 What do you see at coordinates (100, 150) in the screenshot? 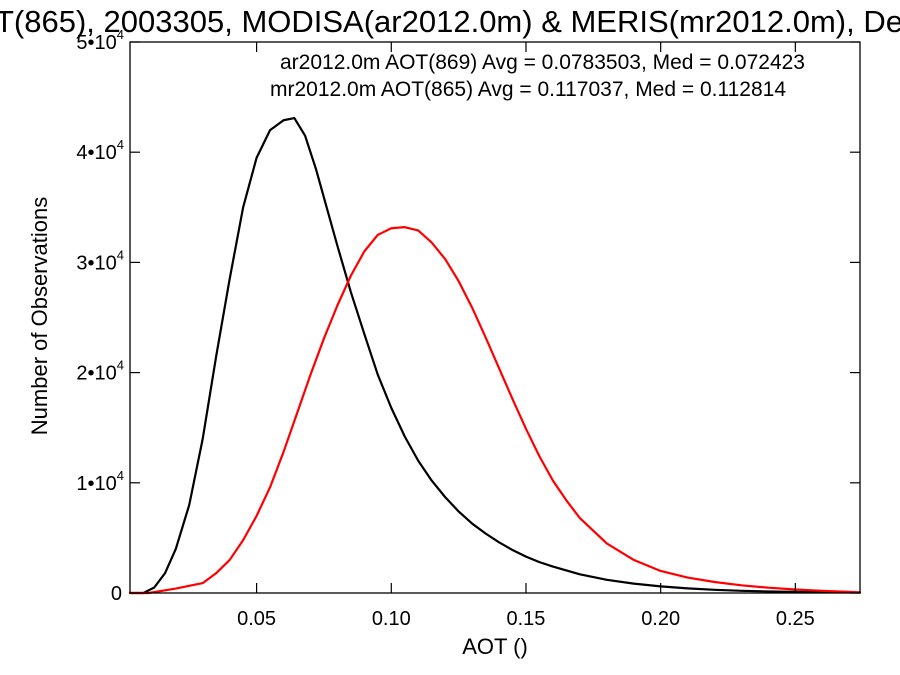
I see `y-tick-label-5: 4•104` at bounding box center [100, 150].